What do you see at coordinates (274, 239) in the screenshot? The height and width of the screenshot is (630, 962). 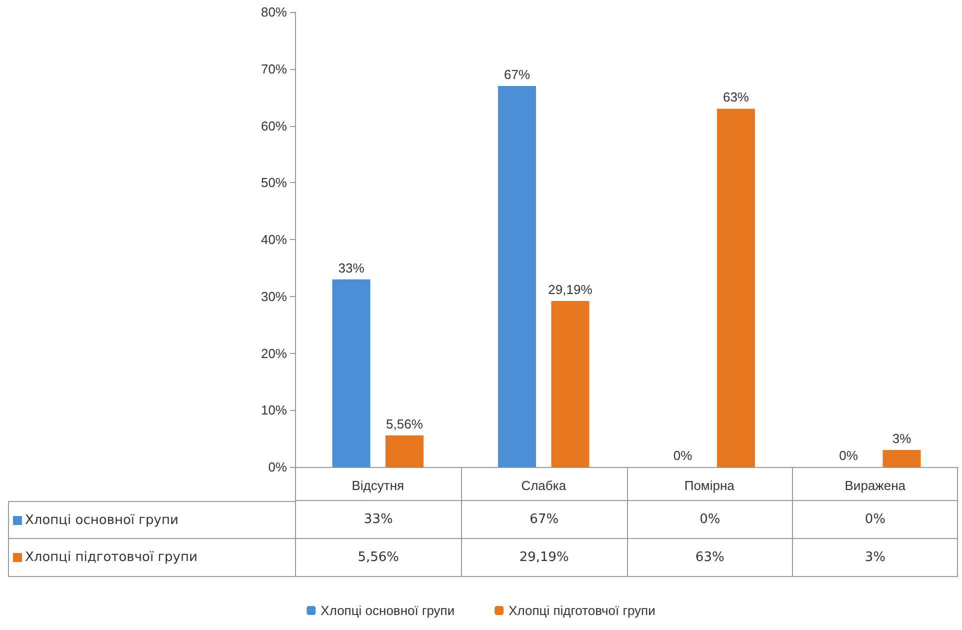 I see `y-tick-label: 40%` at bounding box center [274, 239].